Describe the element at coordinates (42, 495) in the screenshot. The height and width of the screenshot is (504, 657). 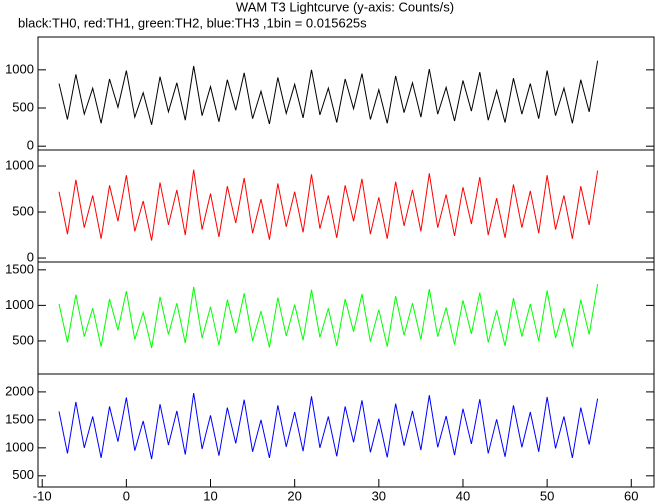
I see `x-tick-label: -10` at that location.